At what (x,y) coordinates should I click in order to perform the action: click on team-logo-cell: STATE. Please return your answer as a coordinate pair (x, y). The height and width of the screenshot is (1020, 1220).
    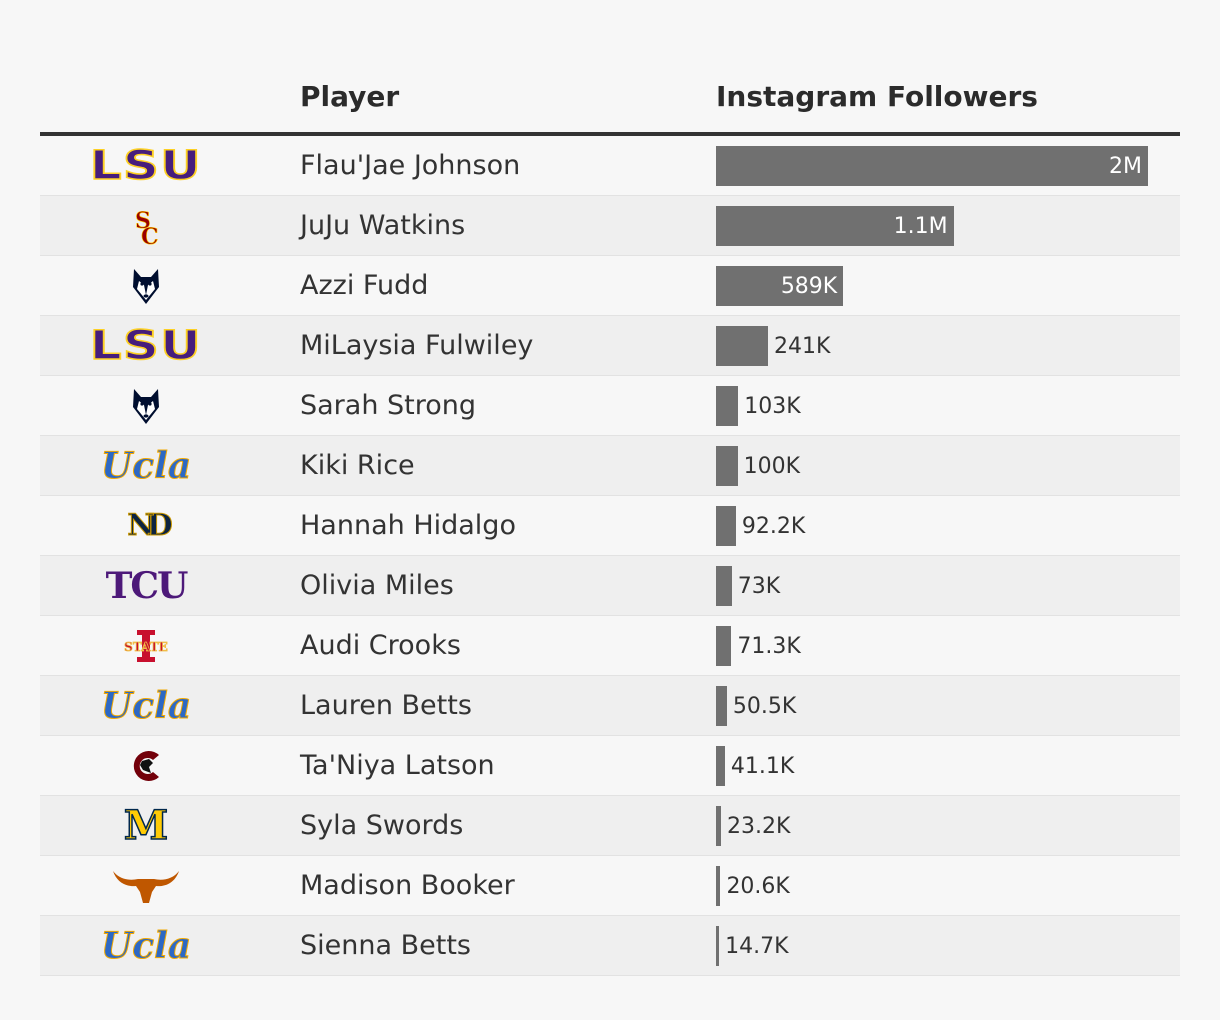
    Looking at the image, I should click on (146, 645).